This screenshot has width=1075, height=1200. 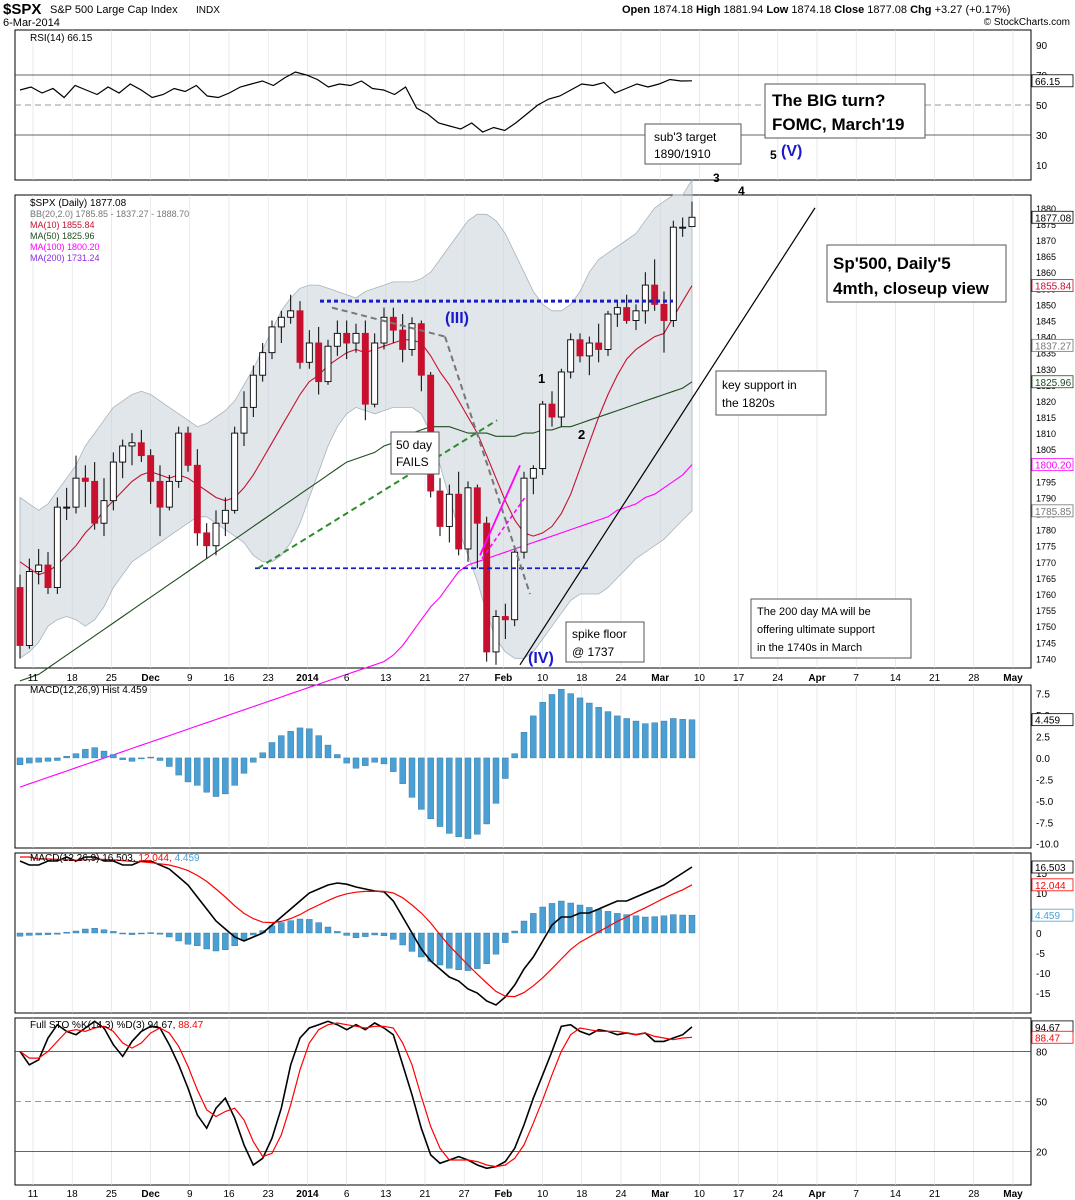 What do you see at coordinates (1046, 450) in the screenshot?
I see `price-tick: 1805` at bounding box center [1046, 450].